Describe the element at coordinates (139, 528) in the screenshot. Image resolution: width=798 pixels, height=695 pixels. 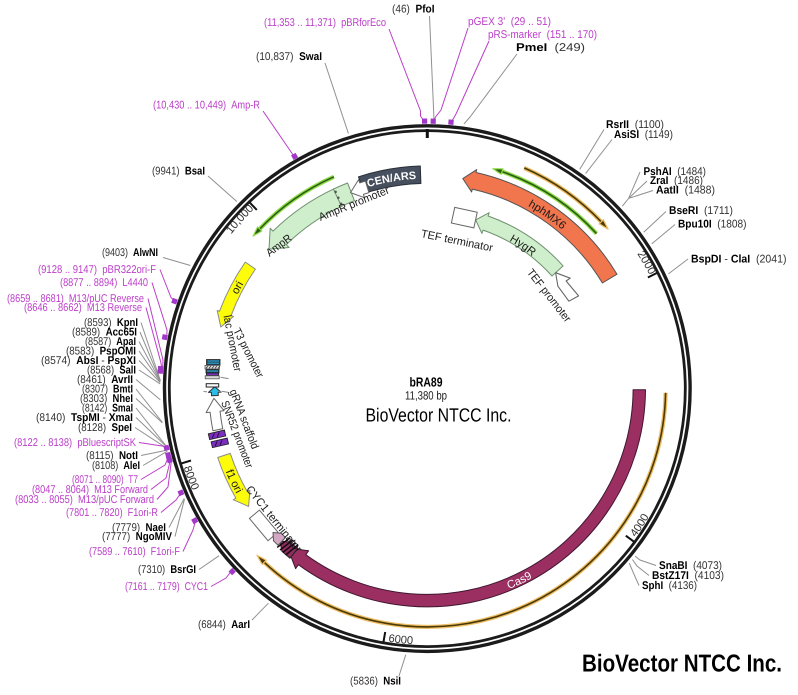
I see `svg-text: (7779) NaeI` at that location.